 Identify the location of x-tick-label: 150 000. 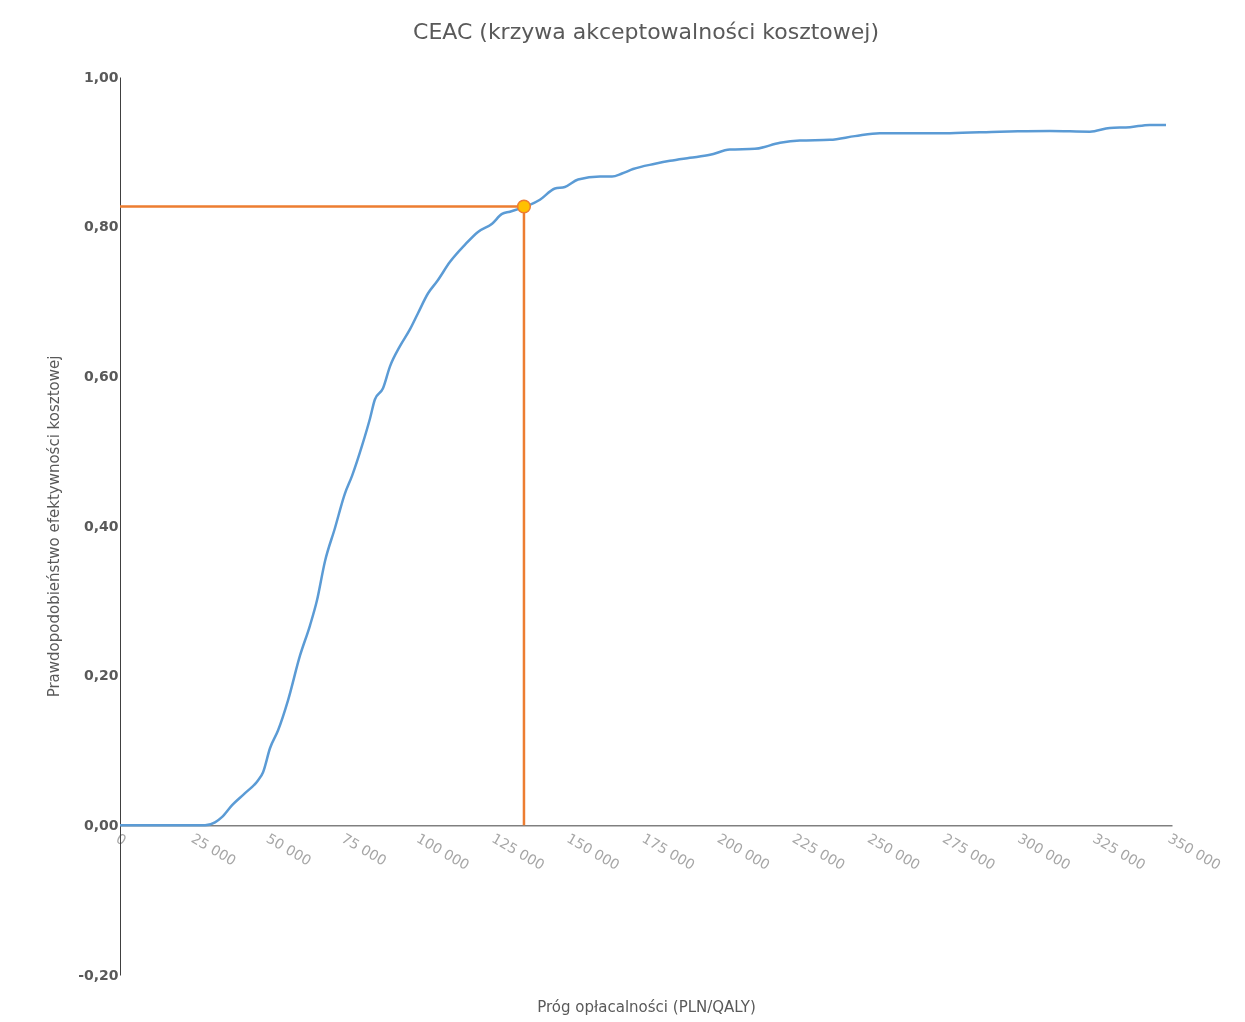
(593, 851).